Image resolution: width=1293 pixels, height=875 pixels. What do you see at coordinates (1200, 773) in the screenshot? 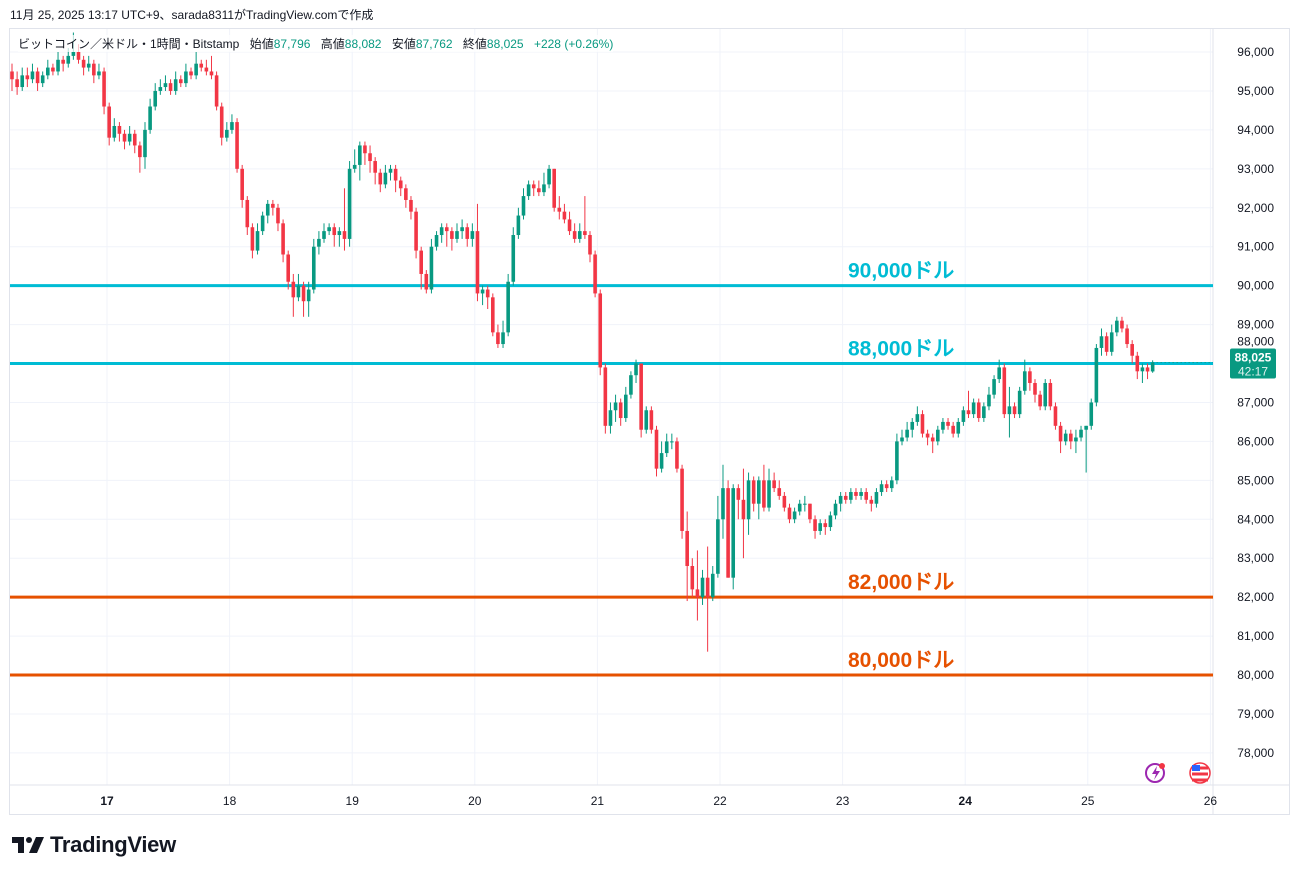
I see `us-flag-icon` at bounding box center [1200, 773].